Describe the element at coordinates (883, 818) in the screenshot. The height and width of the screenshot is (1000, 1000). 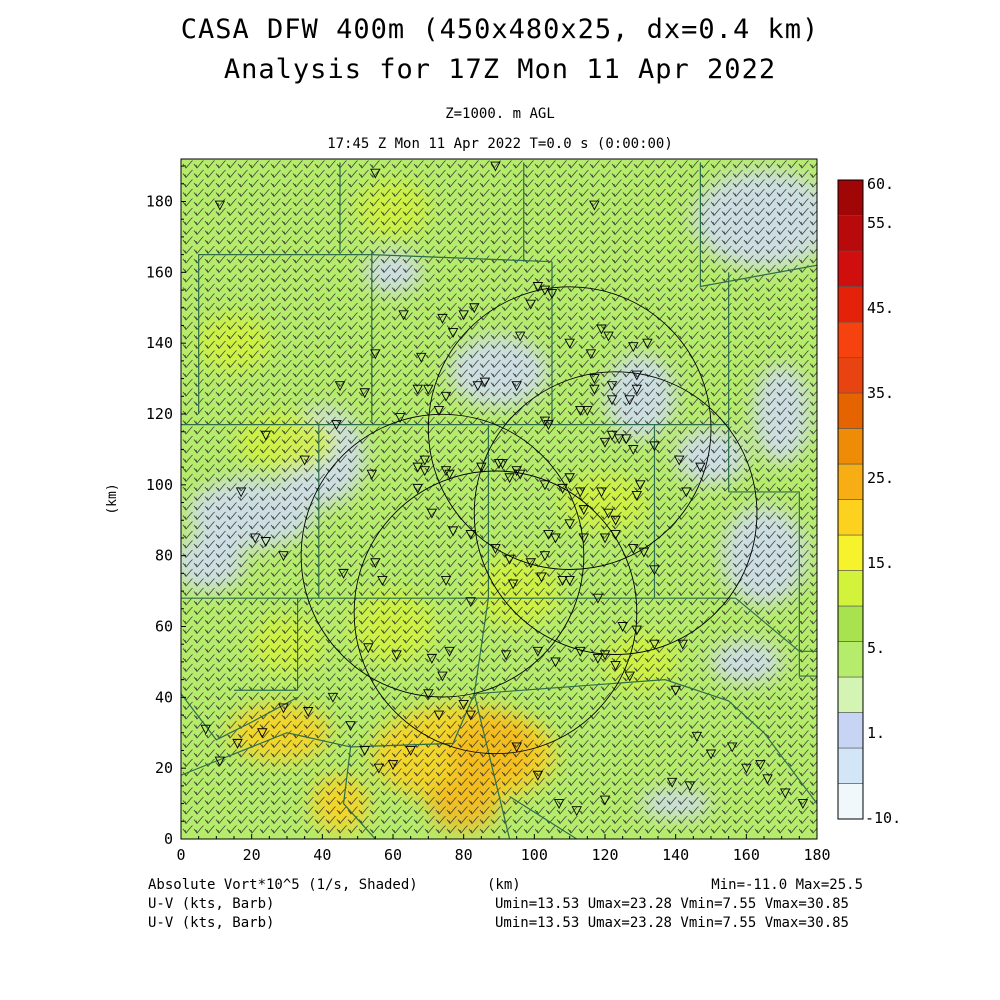
I see `colorbar-label: -10.` at that location.